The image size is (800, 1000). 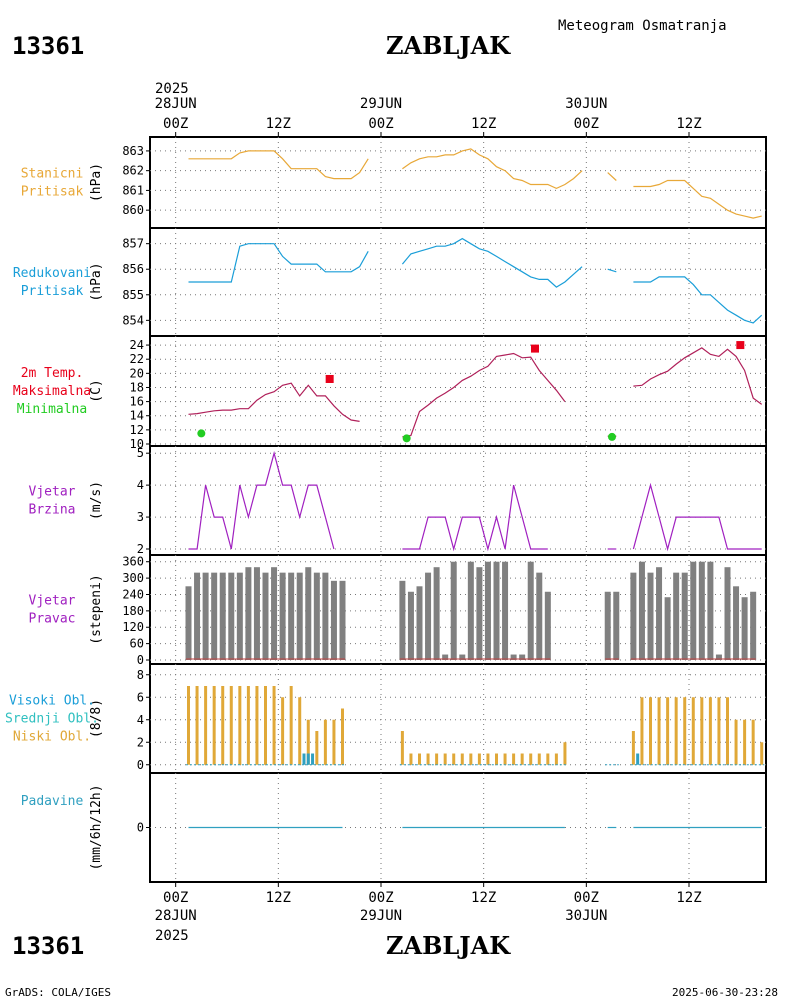 I want to click on y-tick-label: 5, so click(x=140, y=453).